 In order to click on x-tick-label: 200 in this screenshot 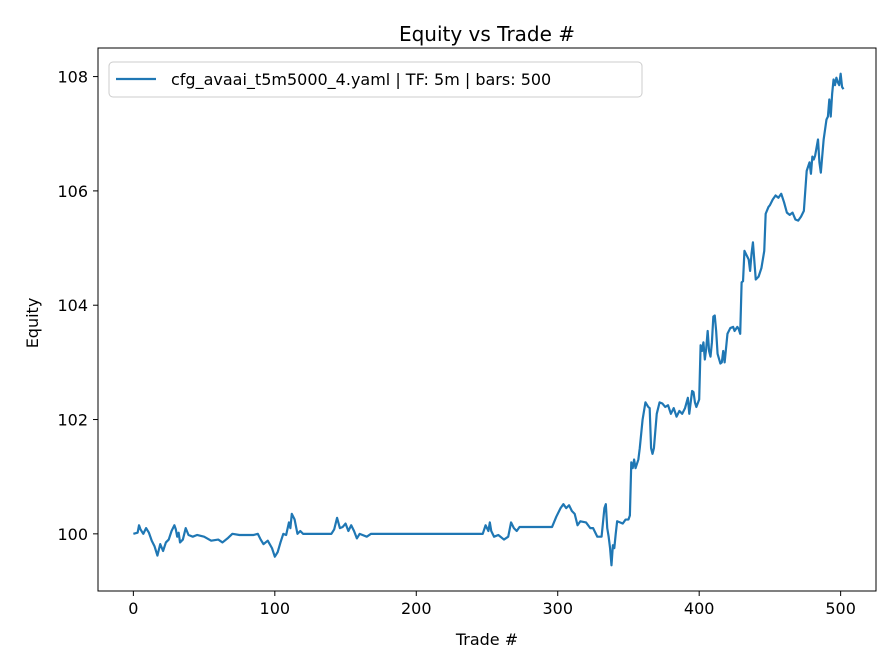, I will do `click(416, 608)`.